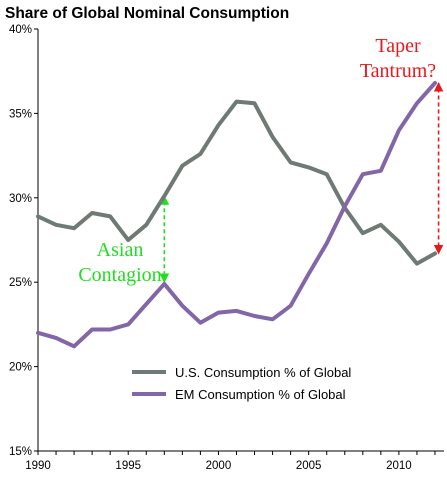 Image resolution: width=447 pixels, height=480 pixels. What do you see at coordinates (20, 30) in the screenshot?
I see `y-tick-label: 40%` at bounding box center [20, 30].